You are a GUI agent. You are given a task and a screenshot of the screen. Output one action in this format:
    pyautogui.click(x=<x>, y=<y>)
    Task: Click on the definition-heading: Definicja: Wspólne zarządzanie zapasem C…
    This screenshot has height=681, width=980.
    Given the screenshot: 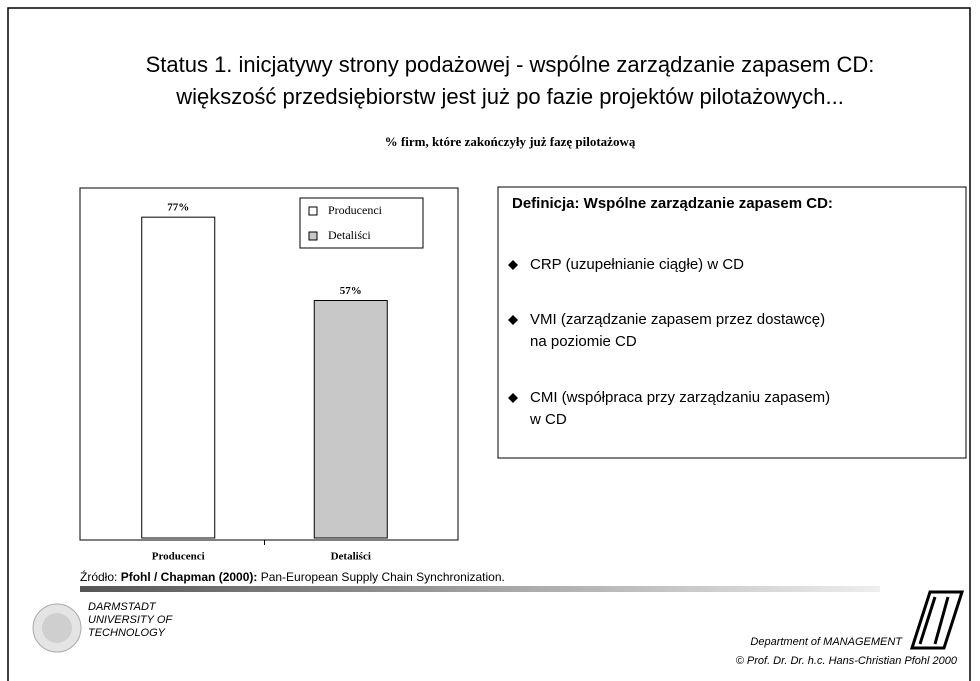 What is the action you would take?
    pyautogui.click(x=672, y=203)
    